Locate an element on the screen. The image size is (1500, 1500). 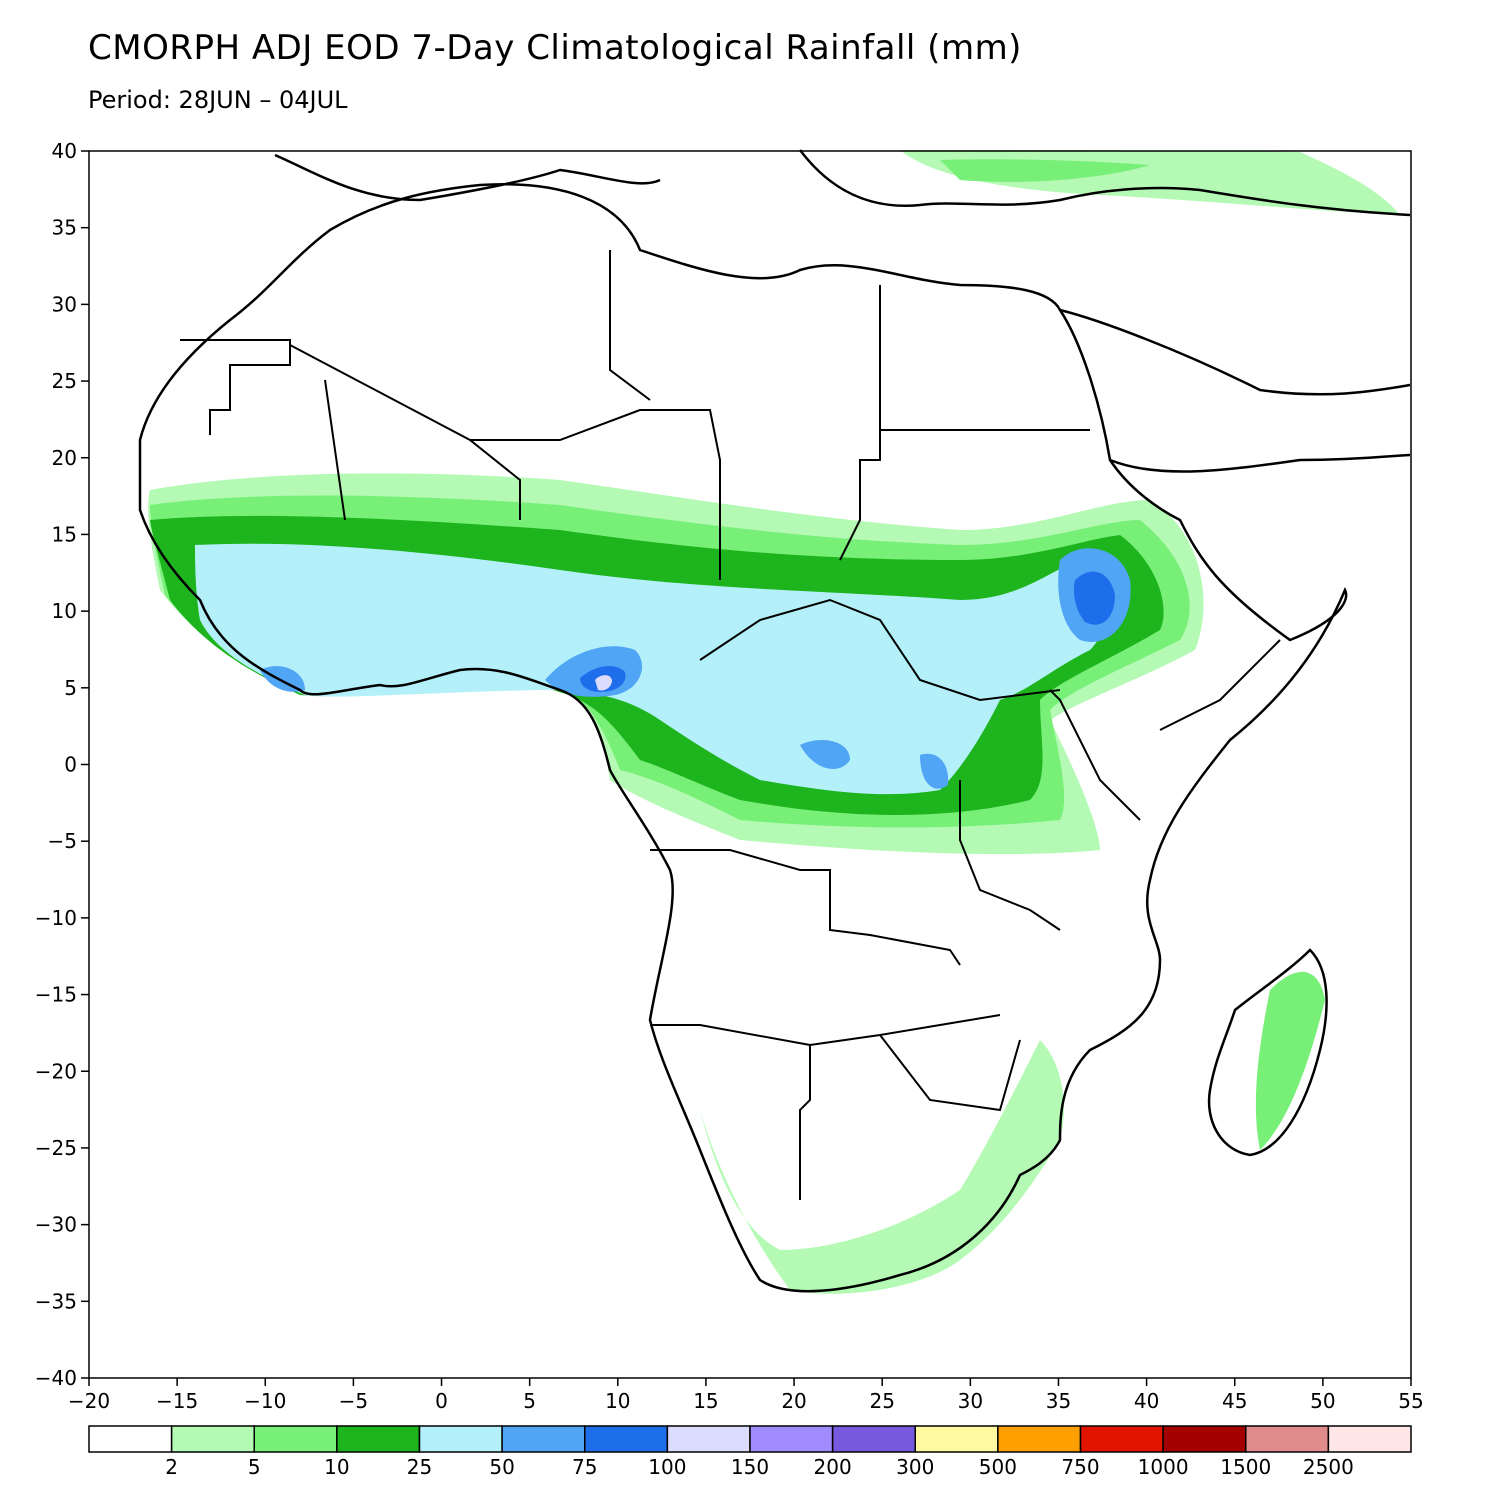
y-tick-label: 5 is located at coordinates (70, 688).